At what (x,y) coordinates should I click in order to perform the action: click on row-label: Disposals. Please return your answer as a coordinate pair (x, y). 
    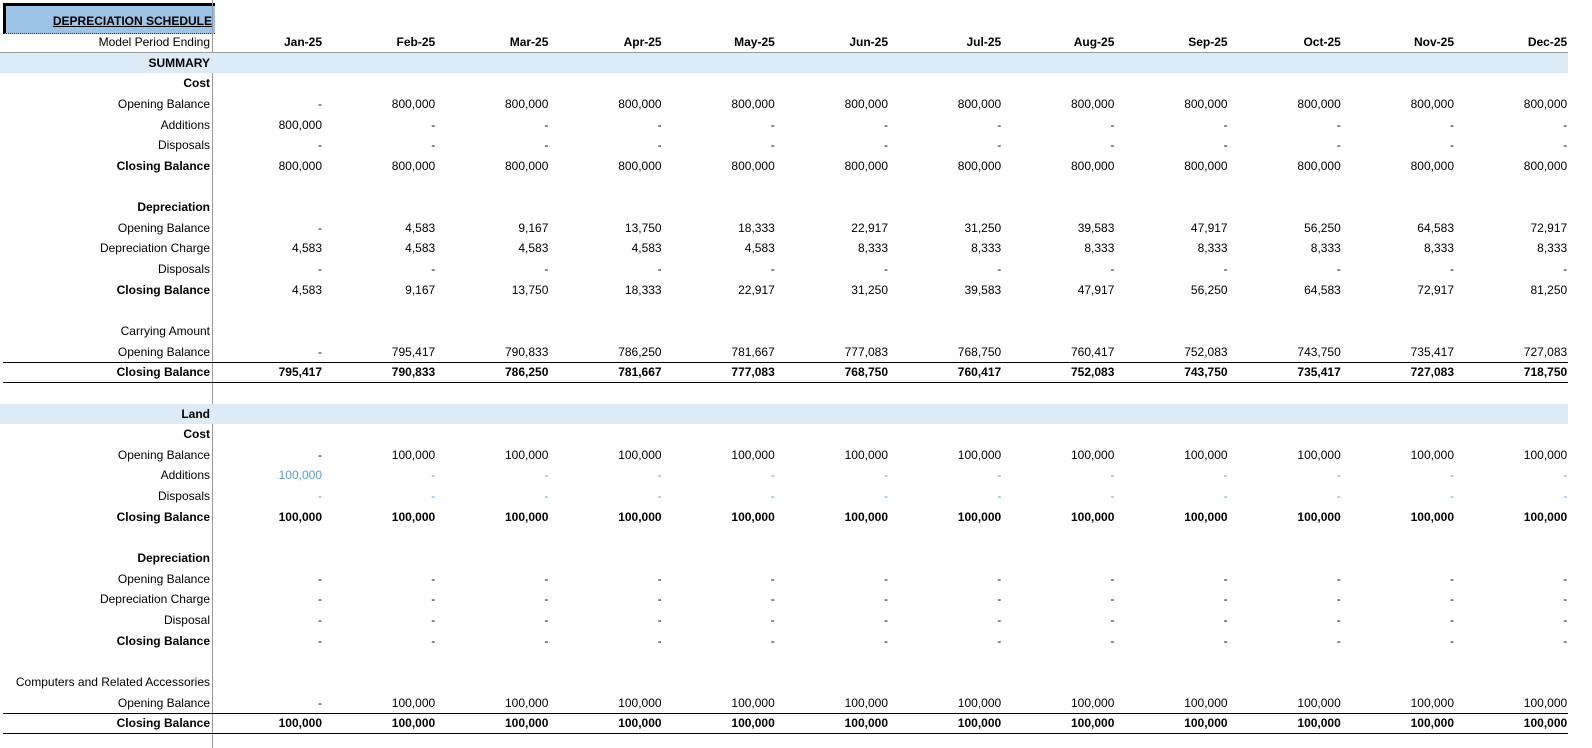
    Looking at the image, I should click on (183, 496).